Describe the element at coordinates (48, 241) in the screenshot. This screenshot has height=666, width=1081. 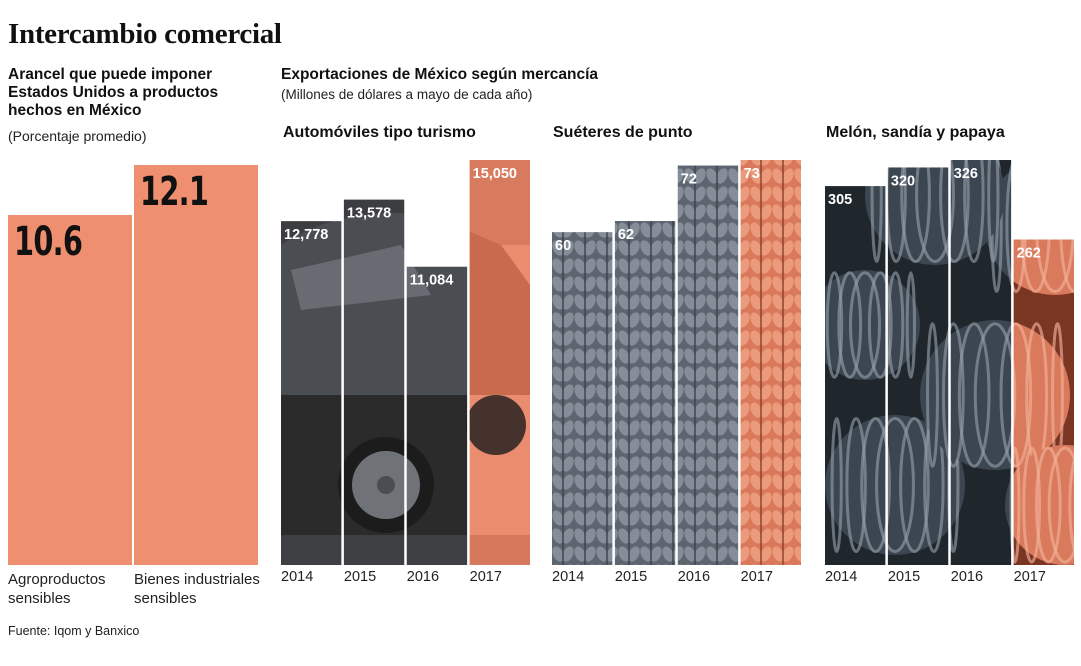
I see `tariff-value-label-0: 10.6` at that location.